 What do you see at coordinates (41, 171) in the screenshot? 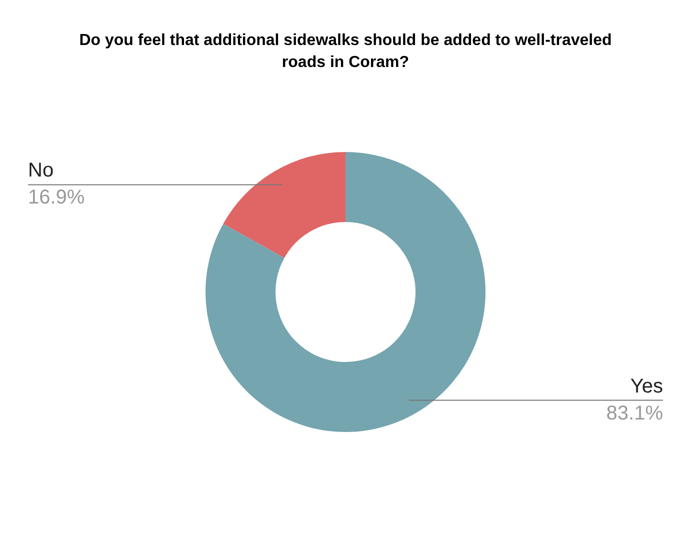
I see `slice-label: No` at bounding box center [41, 171].